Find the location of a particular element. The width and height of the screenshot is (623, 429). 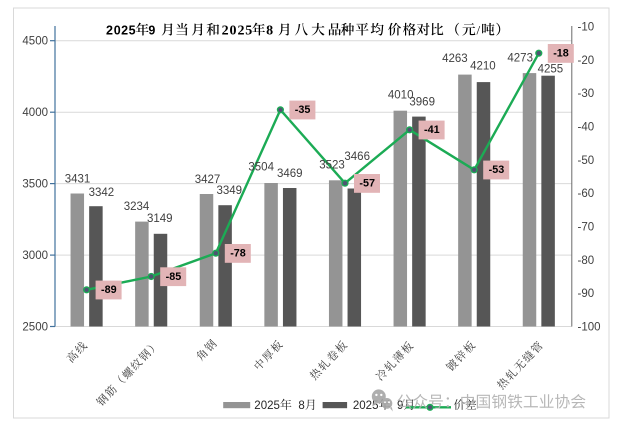

svg-text: 2500 is located at coordinates (35, 328).